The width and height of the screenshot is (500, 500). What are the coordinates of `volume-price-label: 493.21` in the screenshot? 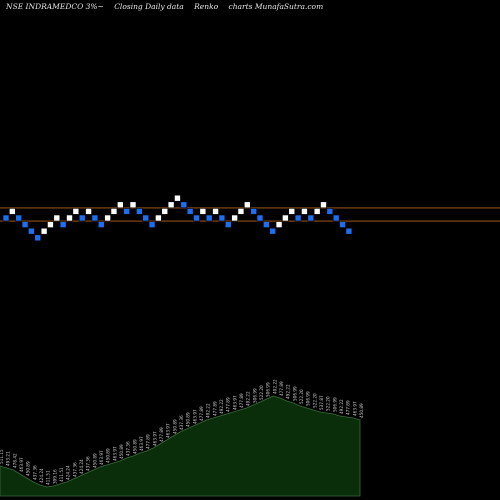 It's located at (8, 458).